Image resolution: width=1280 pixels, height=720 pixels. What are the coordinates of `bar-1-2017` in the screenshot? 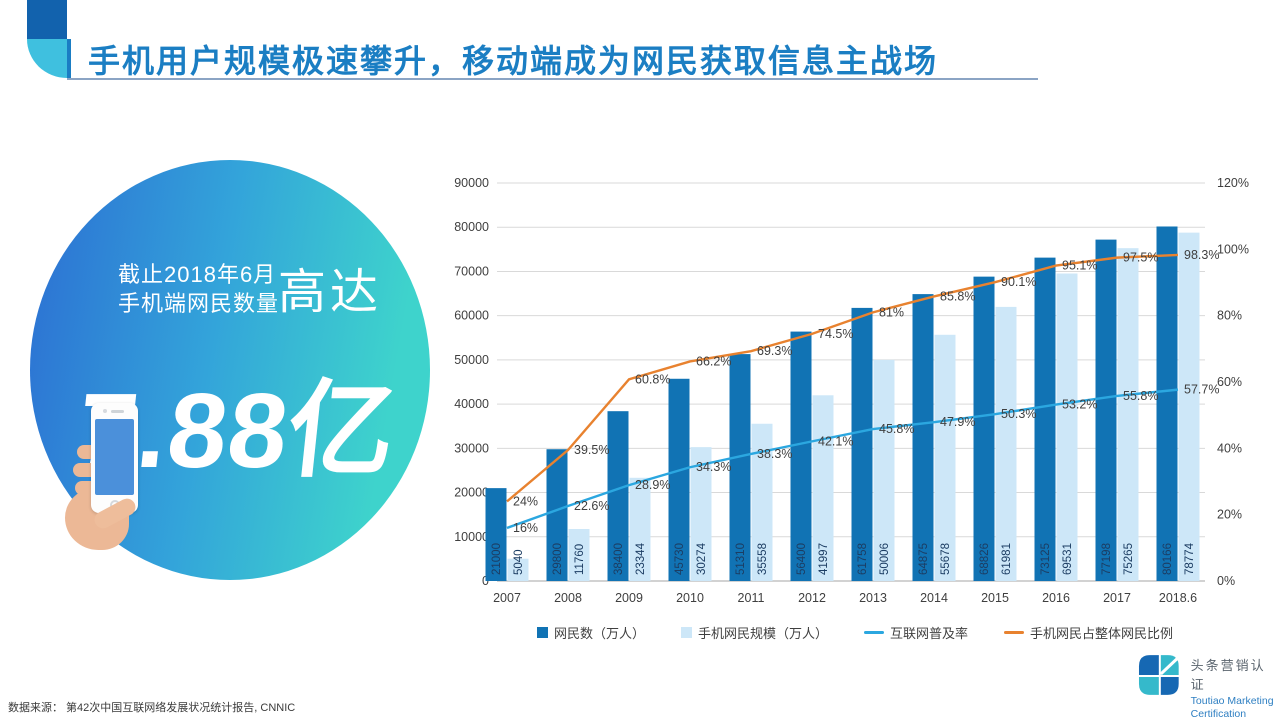 It's located at (1128, 414).